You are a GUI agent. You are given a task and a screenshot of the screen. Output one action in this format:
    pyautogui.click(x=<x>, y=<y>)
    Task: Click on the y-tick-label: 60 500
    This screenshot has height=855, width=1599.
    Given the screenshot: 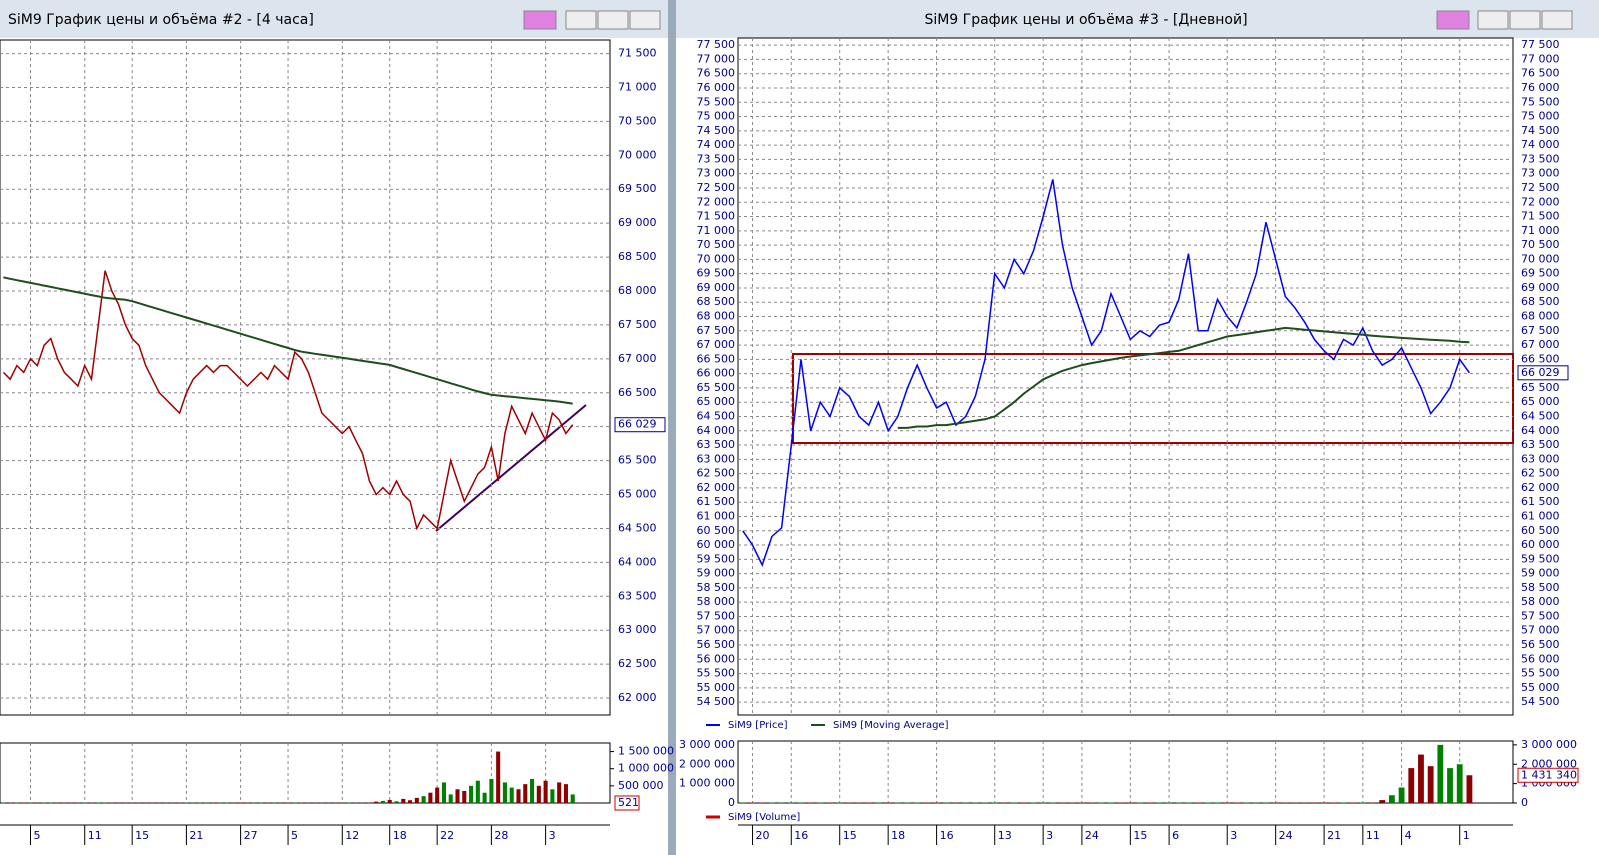 What is the action you would take?
    pyautogui.click(x=716, y=530)
    